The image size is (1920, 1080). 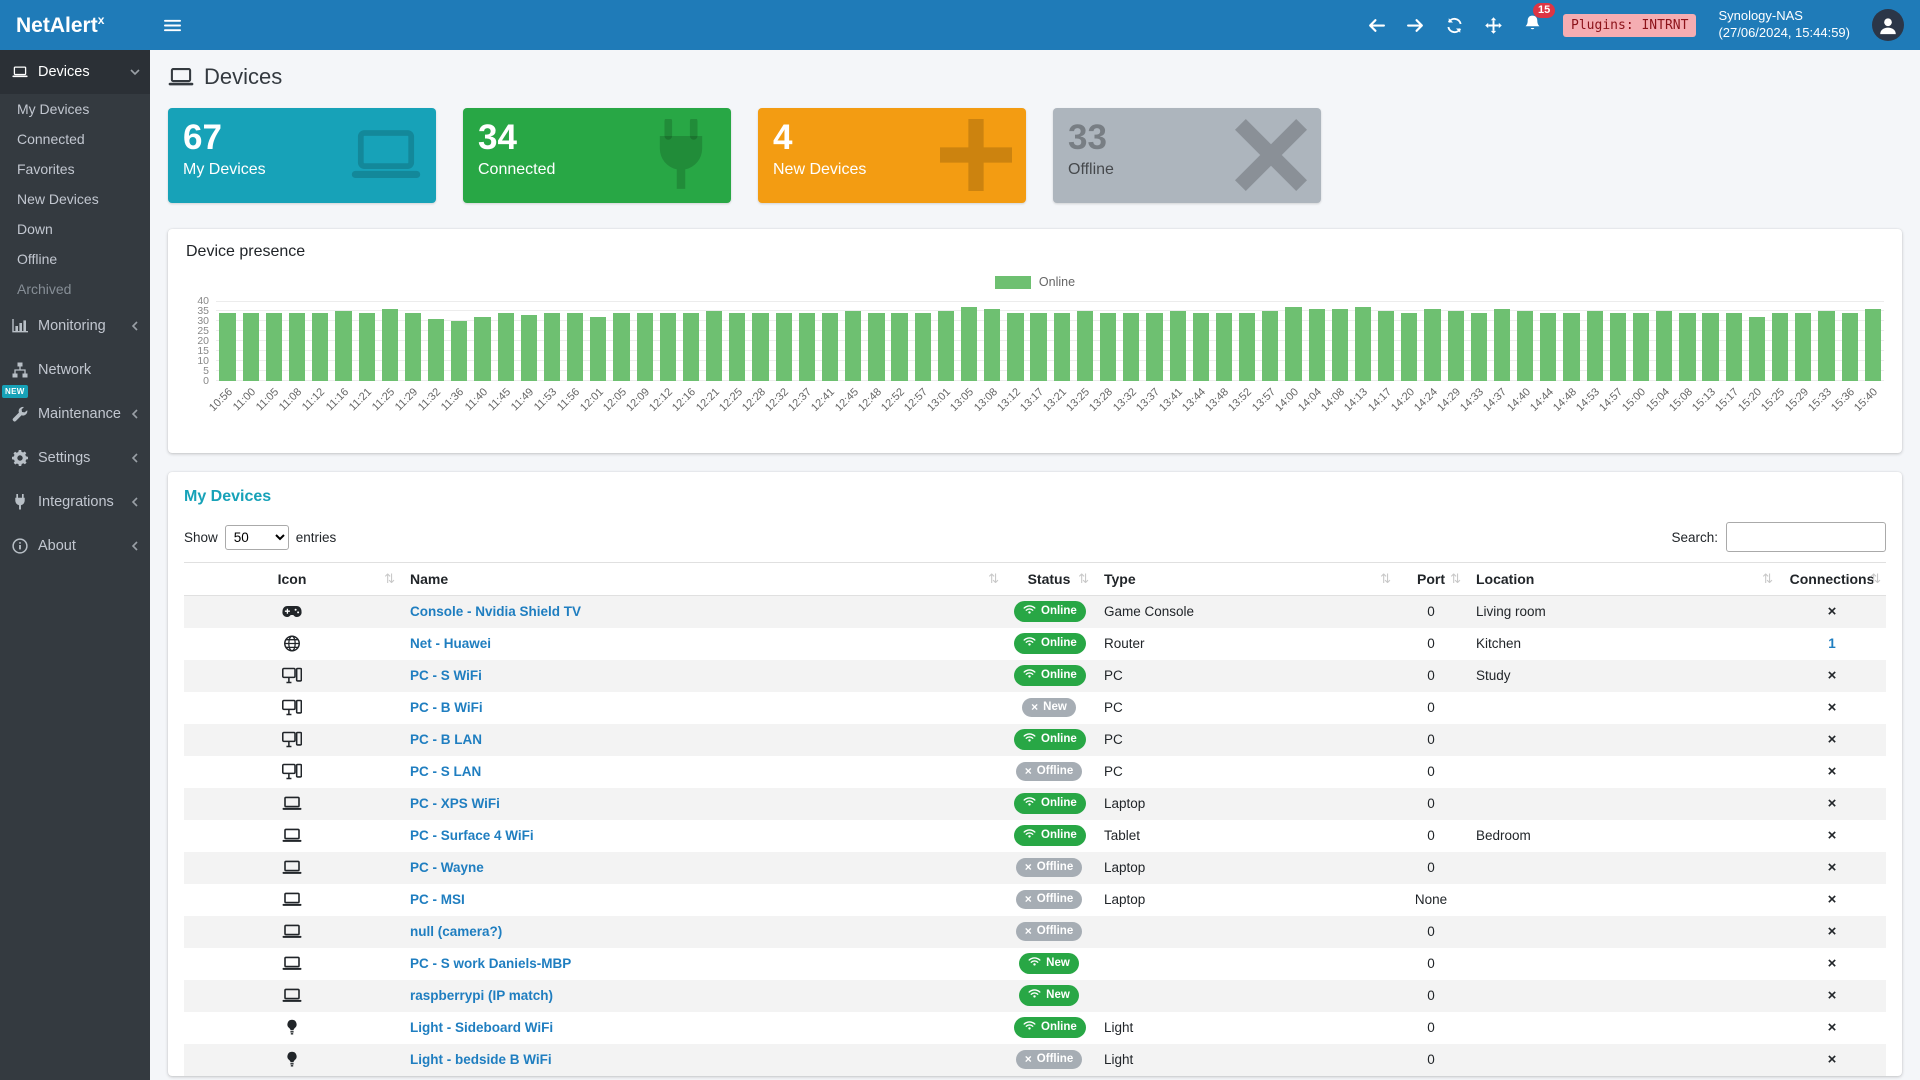 What do you see at coordinates (64, 72) in the screenshot?
I see `sidebar-item-label: Devices` at bounding box center [64, 72].